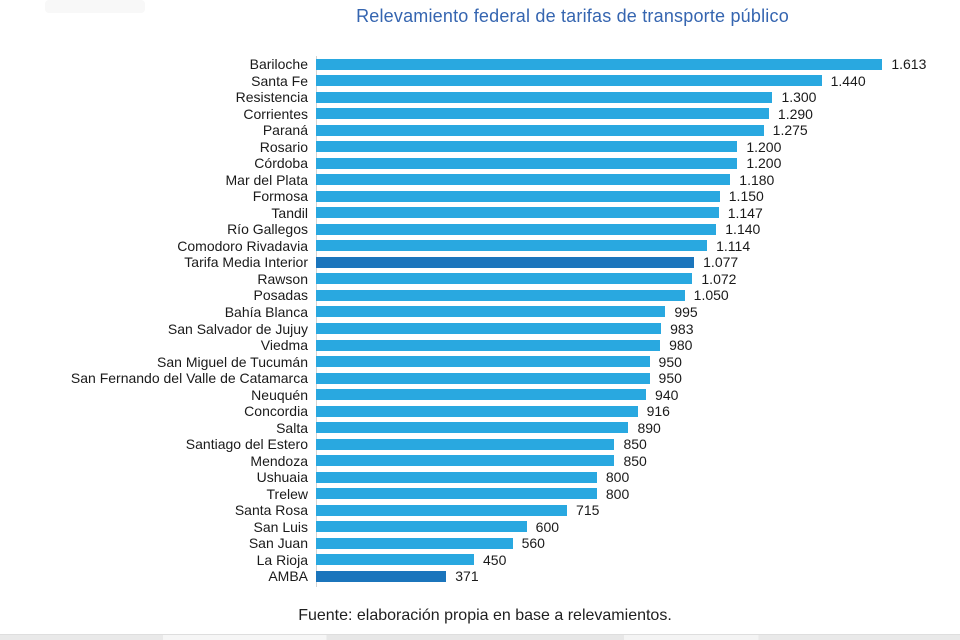 This screenshot has width=960, height=640. What do you see at coordinates (632, 229) in the screenshot?
I see `plot-cell: 1.140` at bounding box center [632, 229].